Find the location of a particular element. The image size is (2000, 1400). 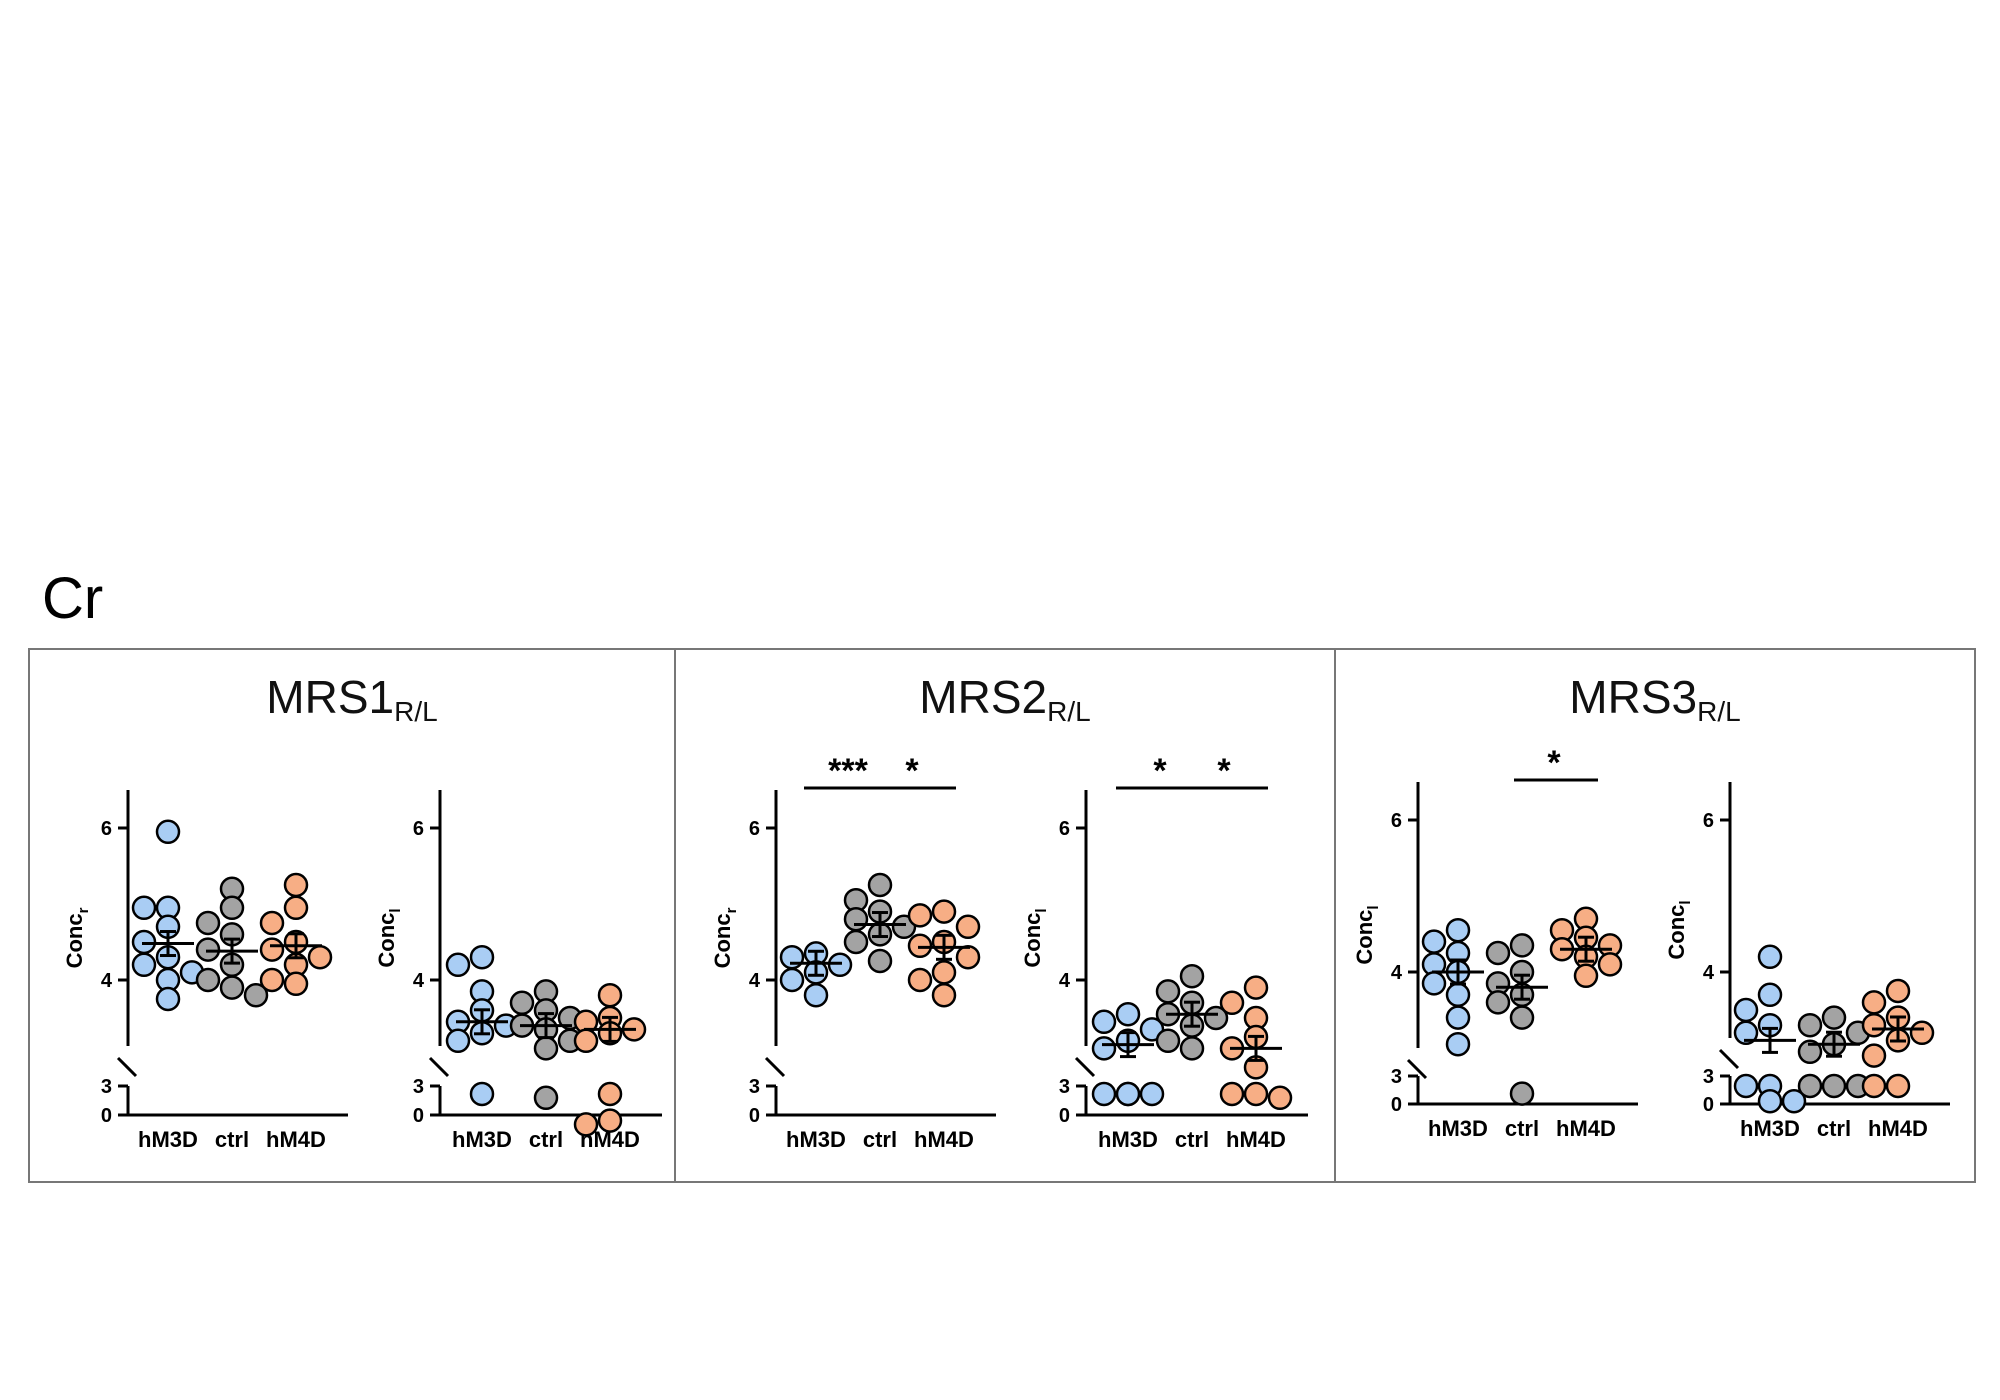

figure-title: Cr is located at coordinates (73, 598).